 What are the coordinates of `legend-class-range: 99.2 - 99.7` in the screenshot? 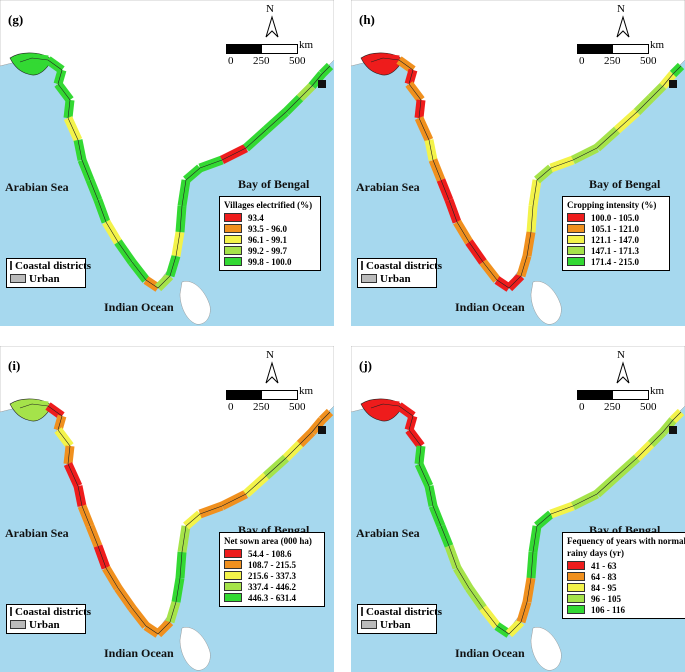 It's located at (267, 250).